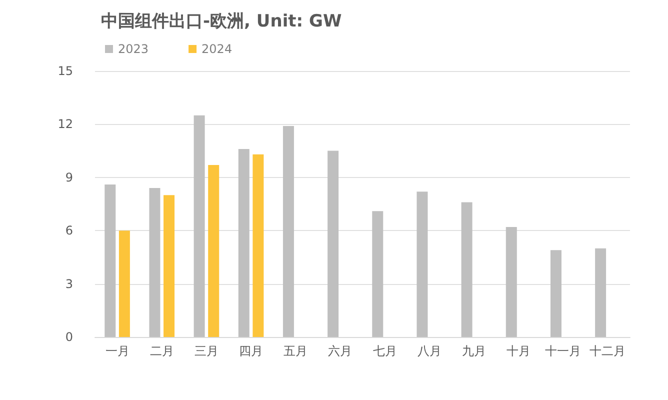 Image resolution: width=668 pixels, height=400 pixels. I want to click on x-tick-label: 十月, so click(518, 351).